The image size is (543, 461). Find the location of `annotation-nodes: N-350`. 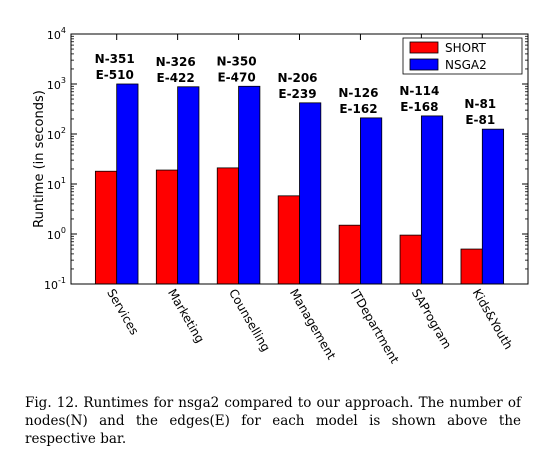

annotation-nodes: N-350 is located at coordinates (237, 61).